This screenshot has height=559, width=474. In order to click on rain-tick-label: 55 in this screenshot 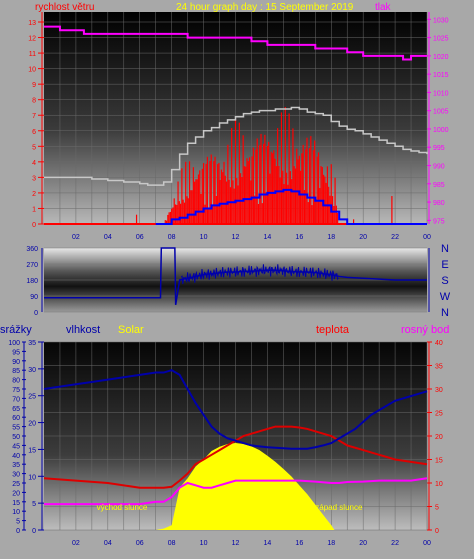, I will do `click(16, 428)`.